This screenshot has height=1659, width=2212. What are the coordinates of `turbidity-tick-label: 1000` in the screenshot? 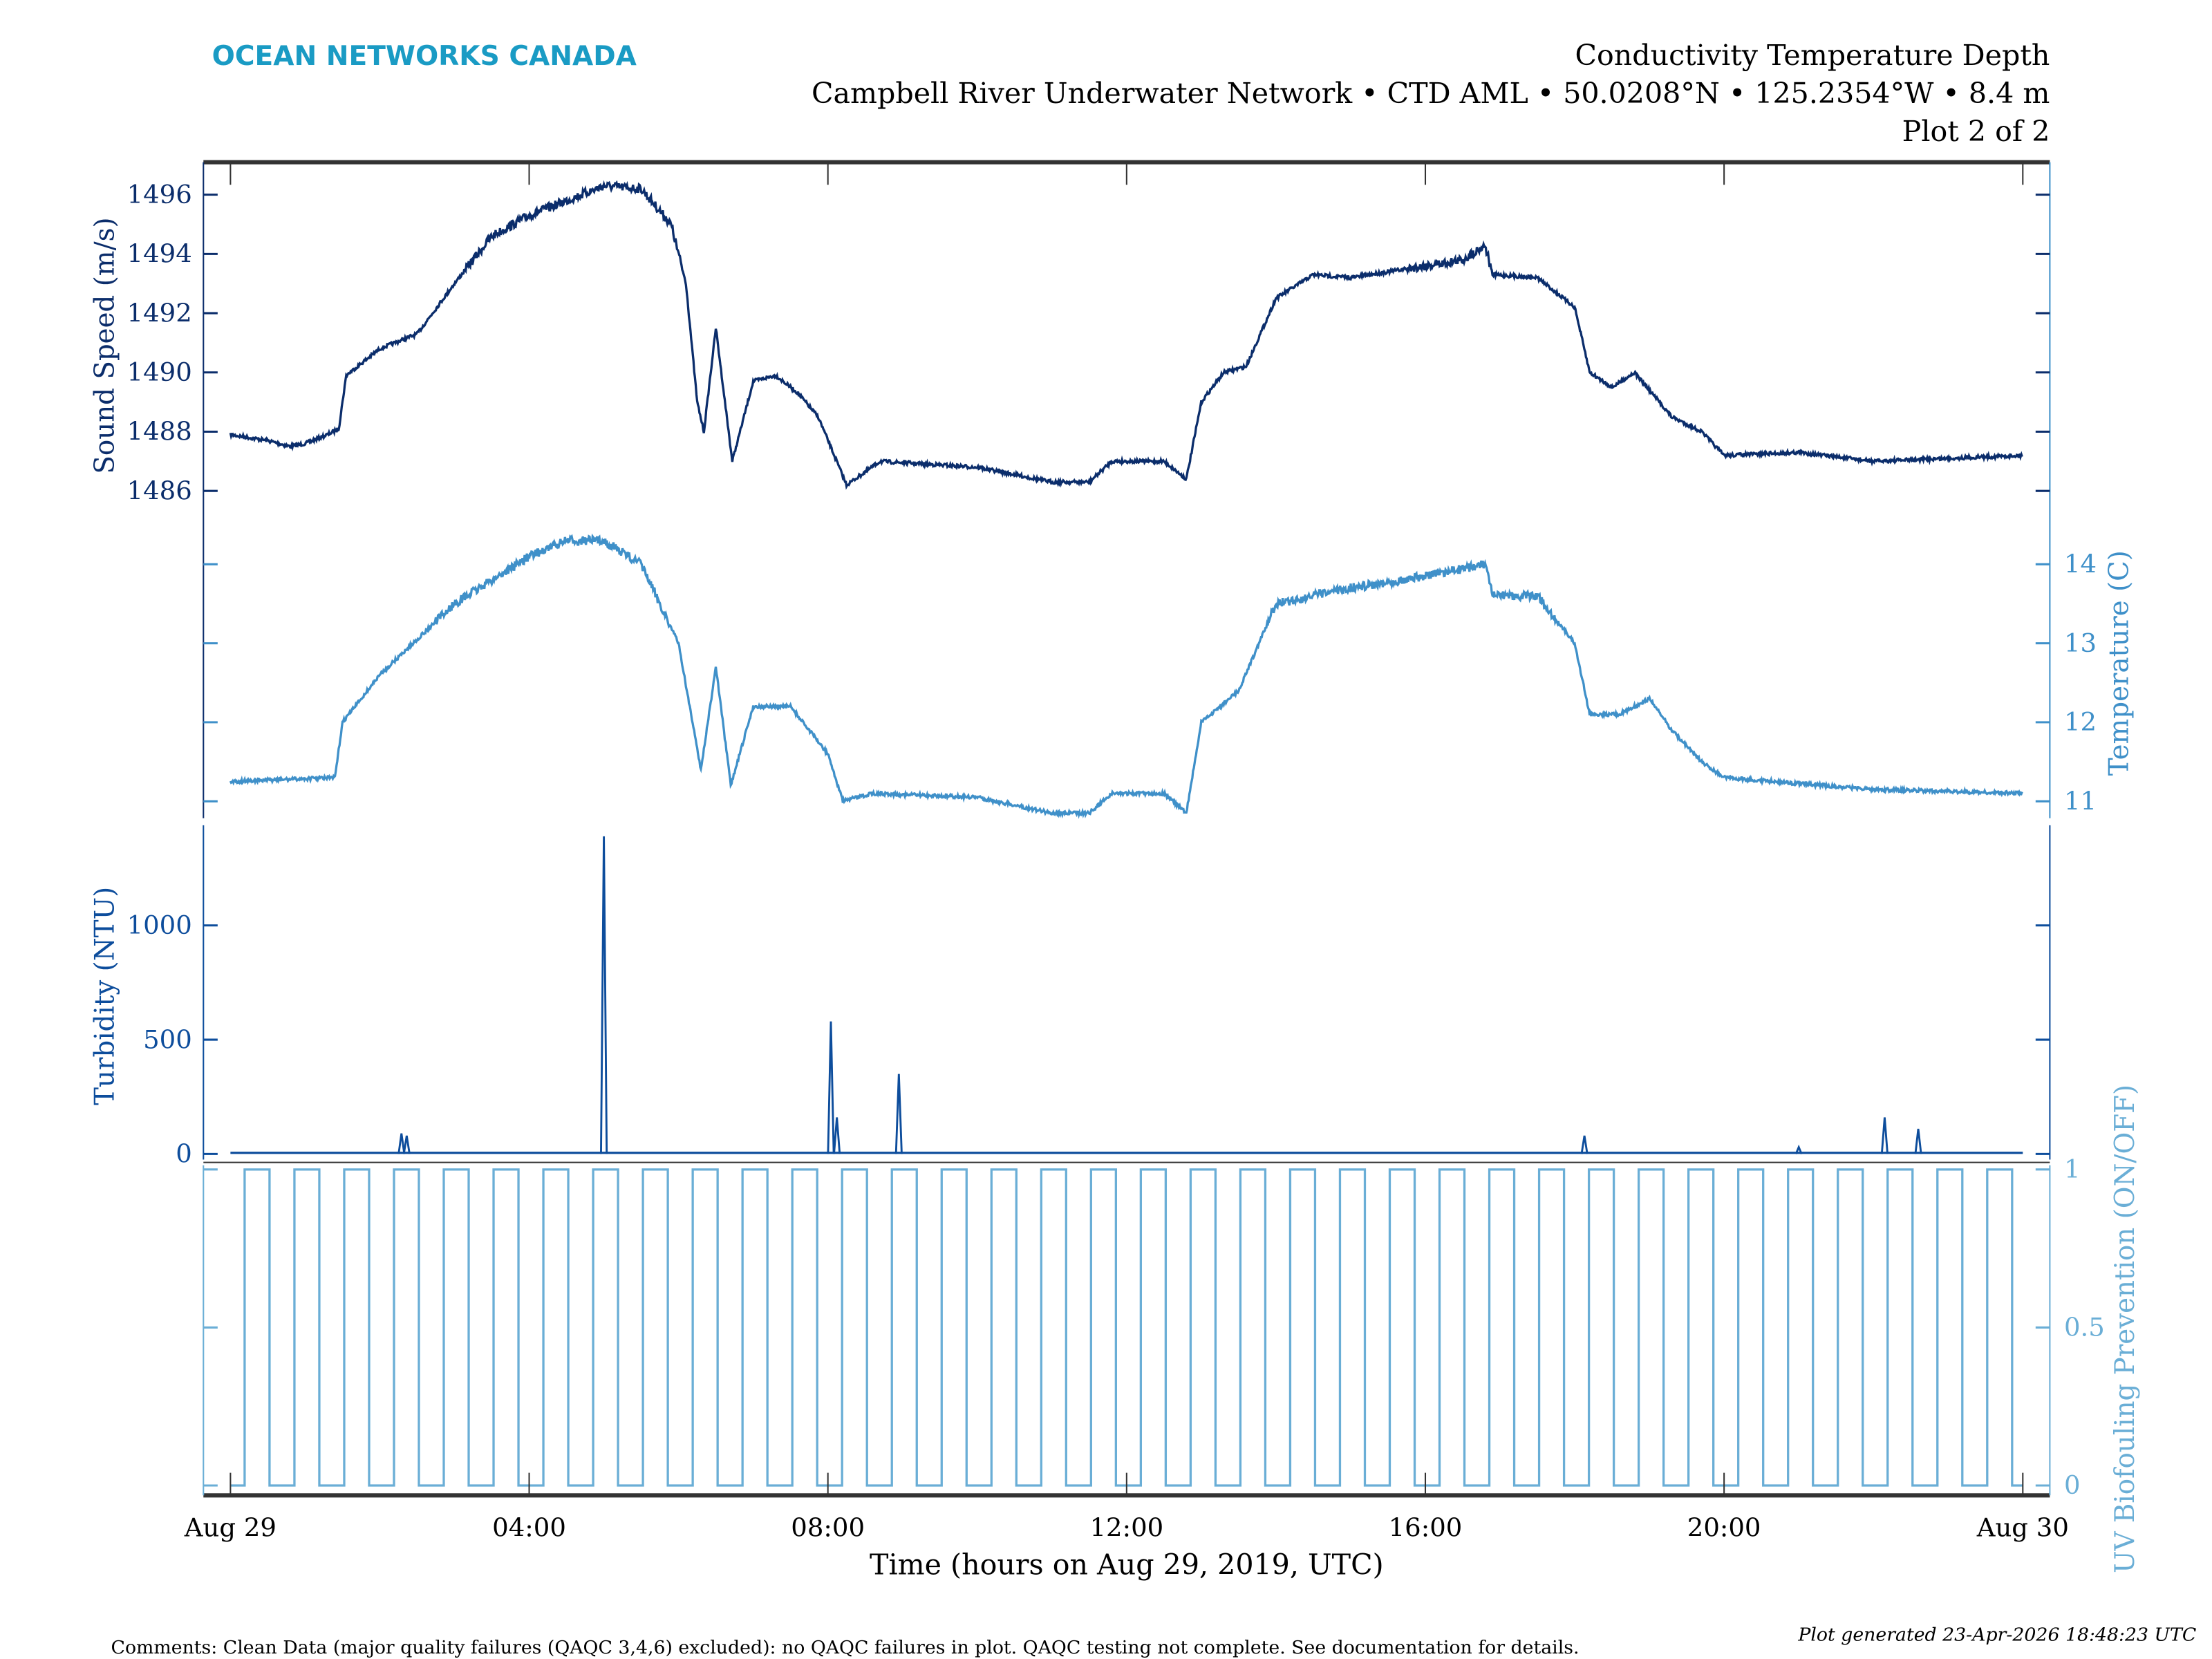 It's located at (159, 925).